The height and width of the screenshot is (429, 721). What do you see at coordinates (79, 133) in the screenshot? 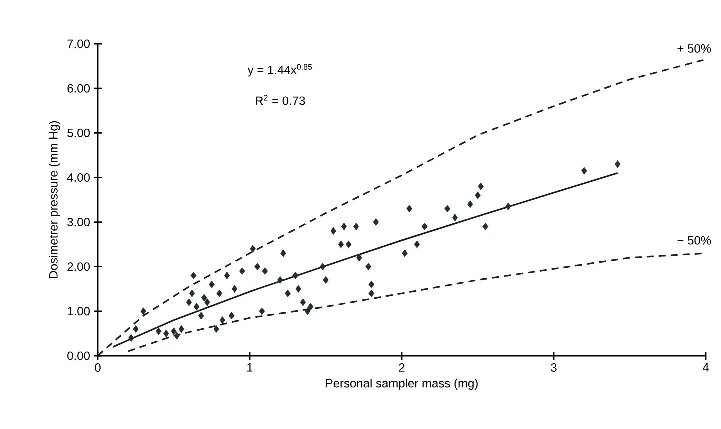
I see `y-tick-label: 5.00` at bounding box center [79, 133].